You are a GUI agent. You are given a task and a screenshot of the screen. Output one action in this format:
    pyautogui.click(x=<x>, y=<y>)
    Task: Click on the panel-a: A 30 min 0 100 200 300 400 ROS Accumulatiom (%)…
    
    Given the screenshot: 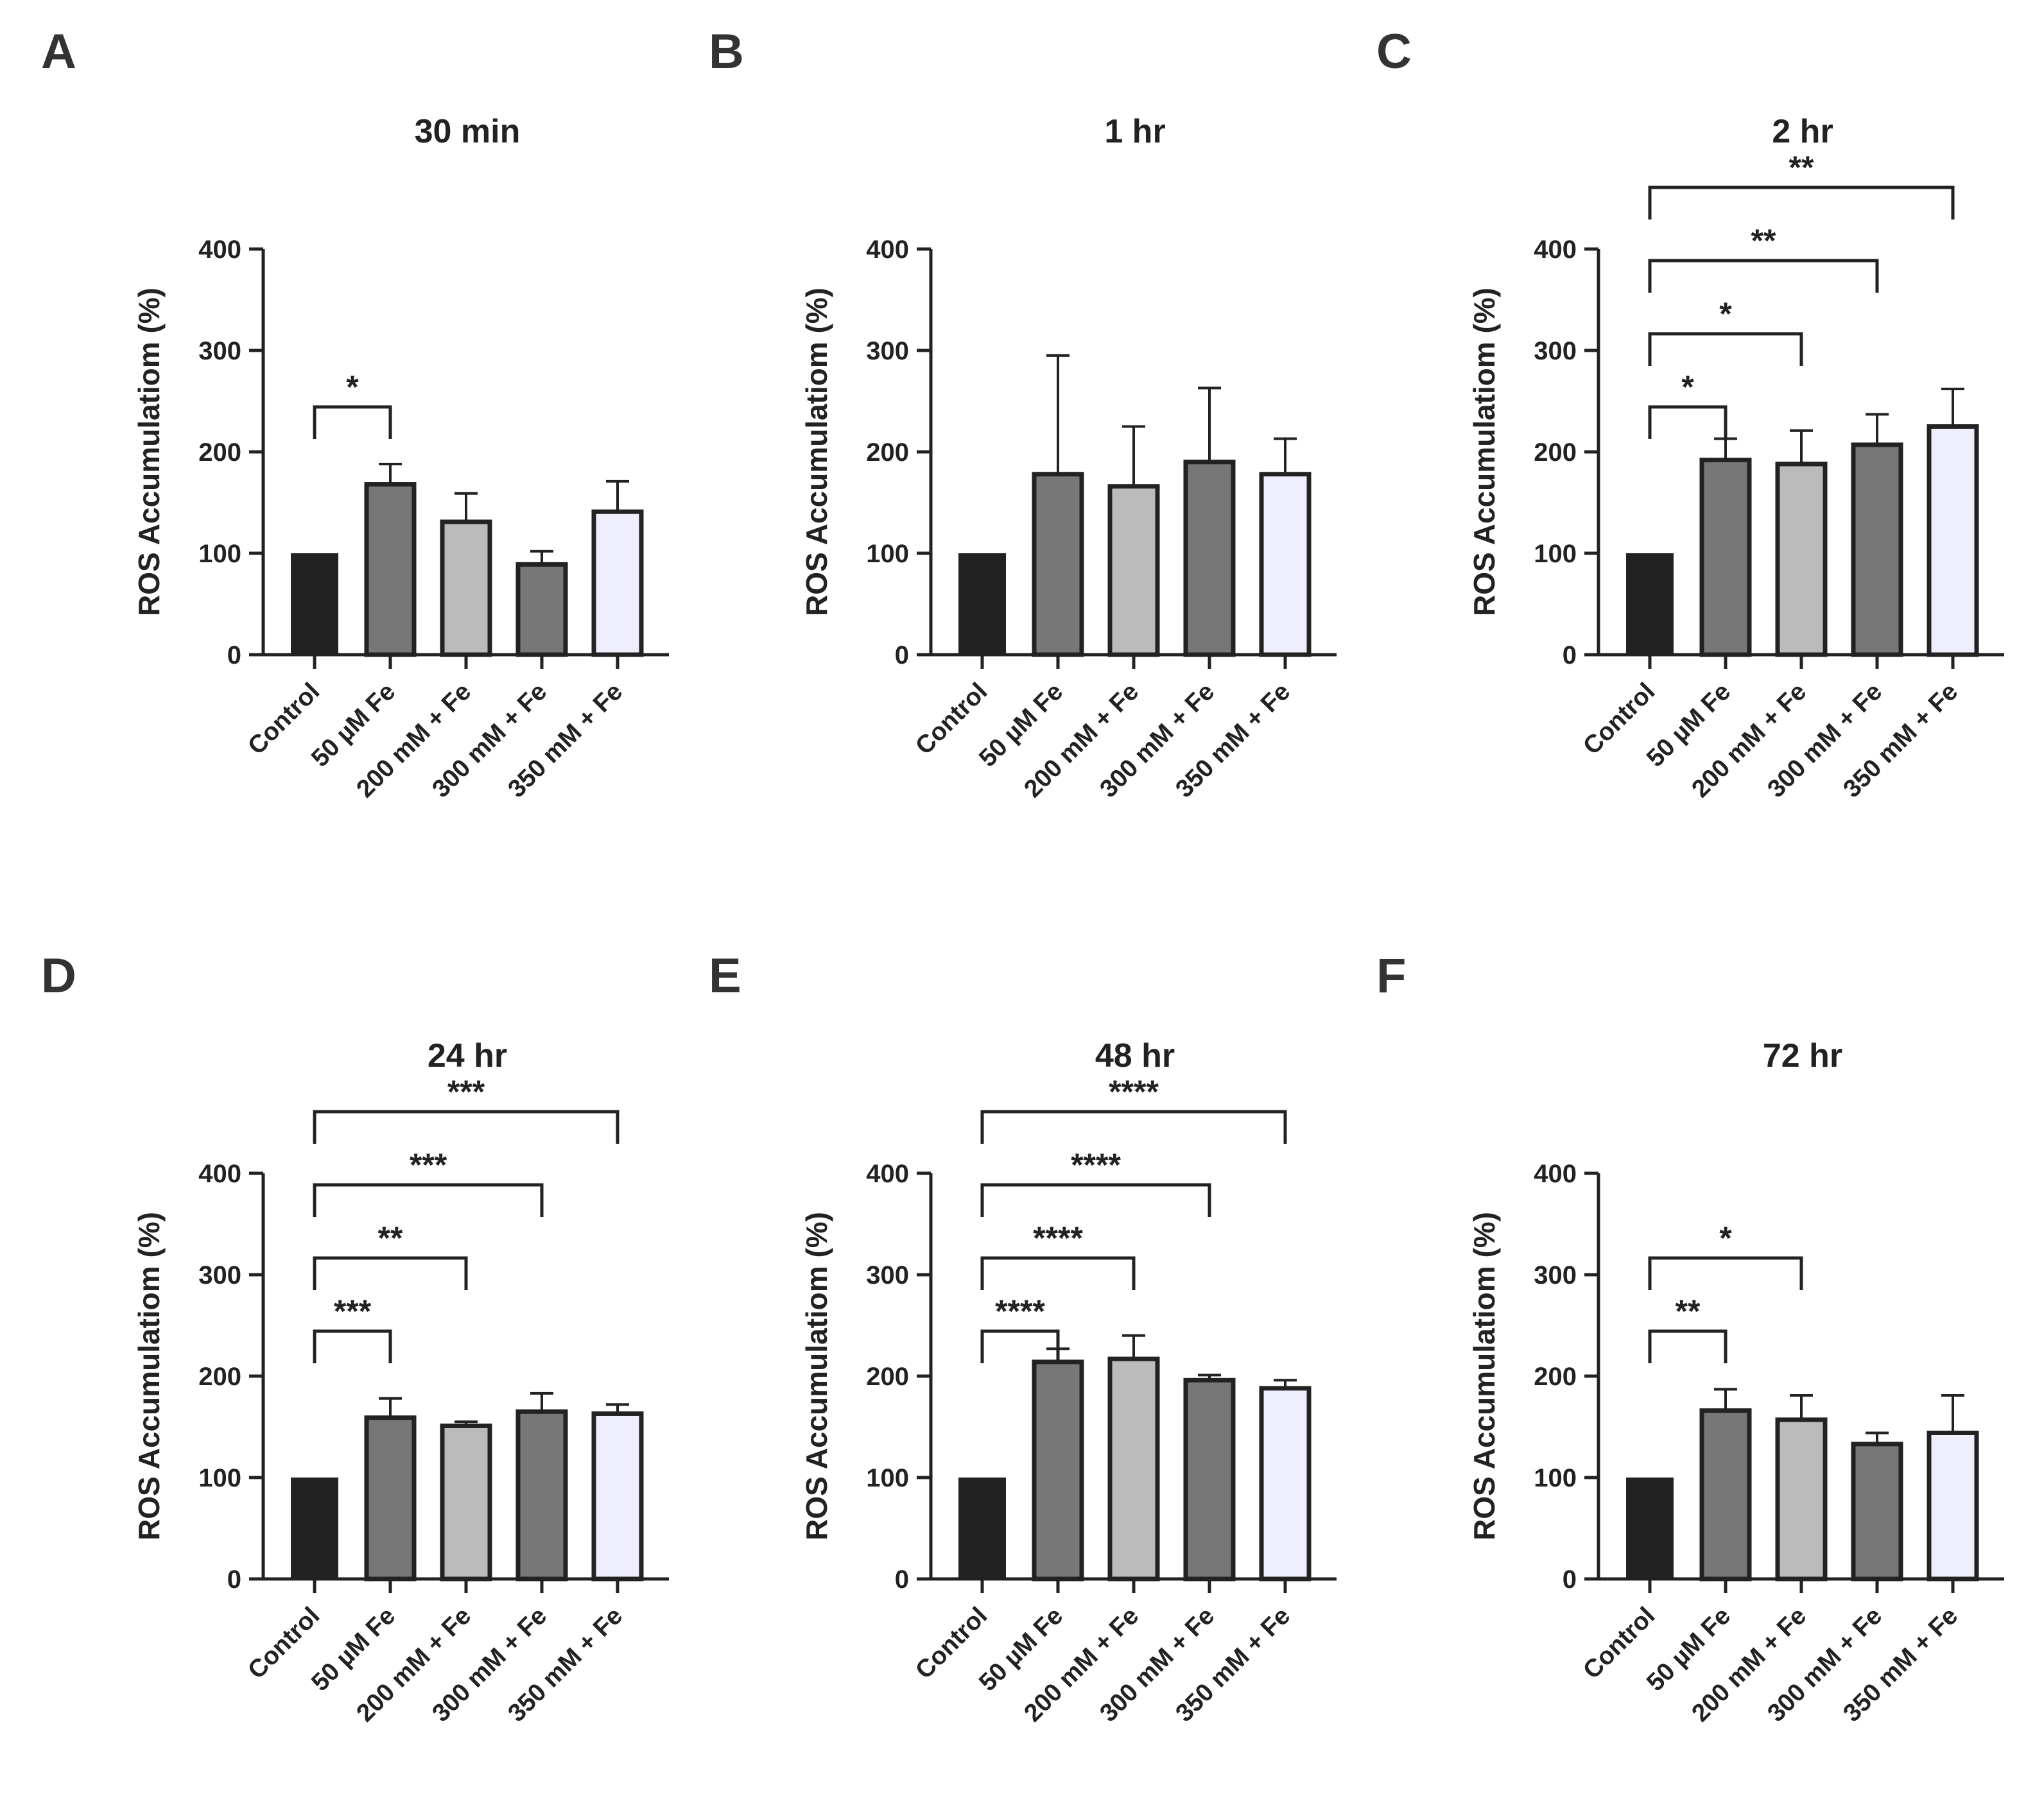 What is the action you would take?
    pyautogui.click(x=355, y=413)
    